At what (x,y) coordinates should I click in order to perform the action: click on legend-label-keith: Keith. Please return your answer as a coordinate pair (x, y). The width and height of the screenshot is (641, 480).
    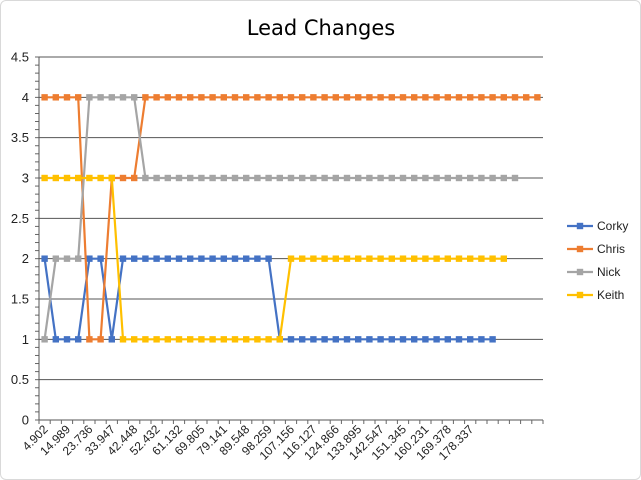
    Looking at the image, I should click on (610, 295).